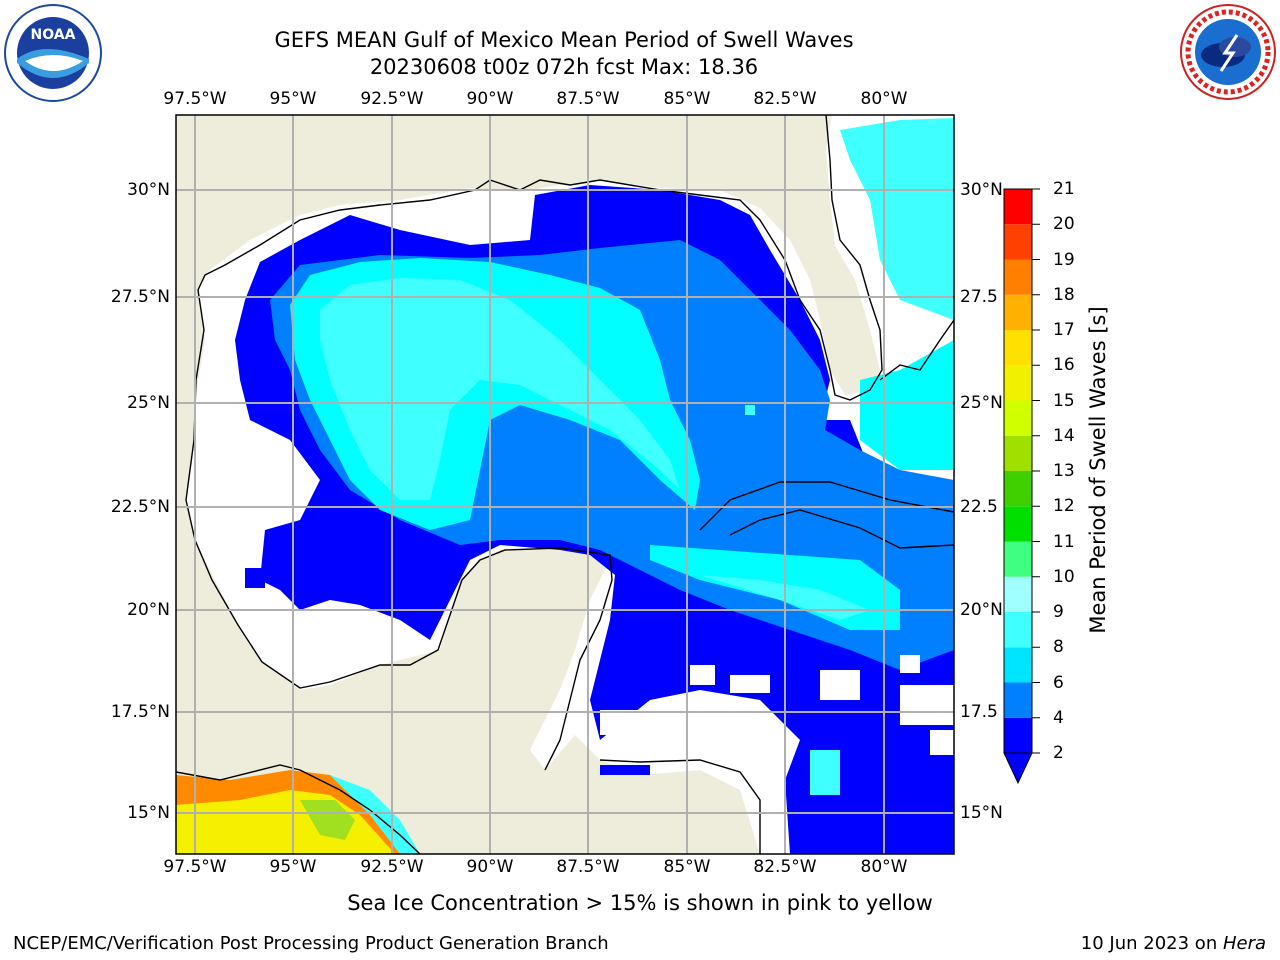  I want to click on pacific-corner-green, so click(327, 820).